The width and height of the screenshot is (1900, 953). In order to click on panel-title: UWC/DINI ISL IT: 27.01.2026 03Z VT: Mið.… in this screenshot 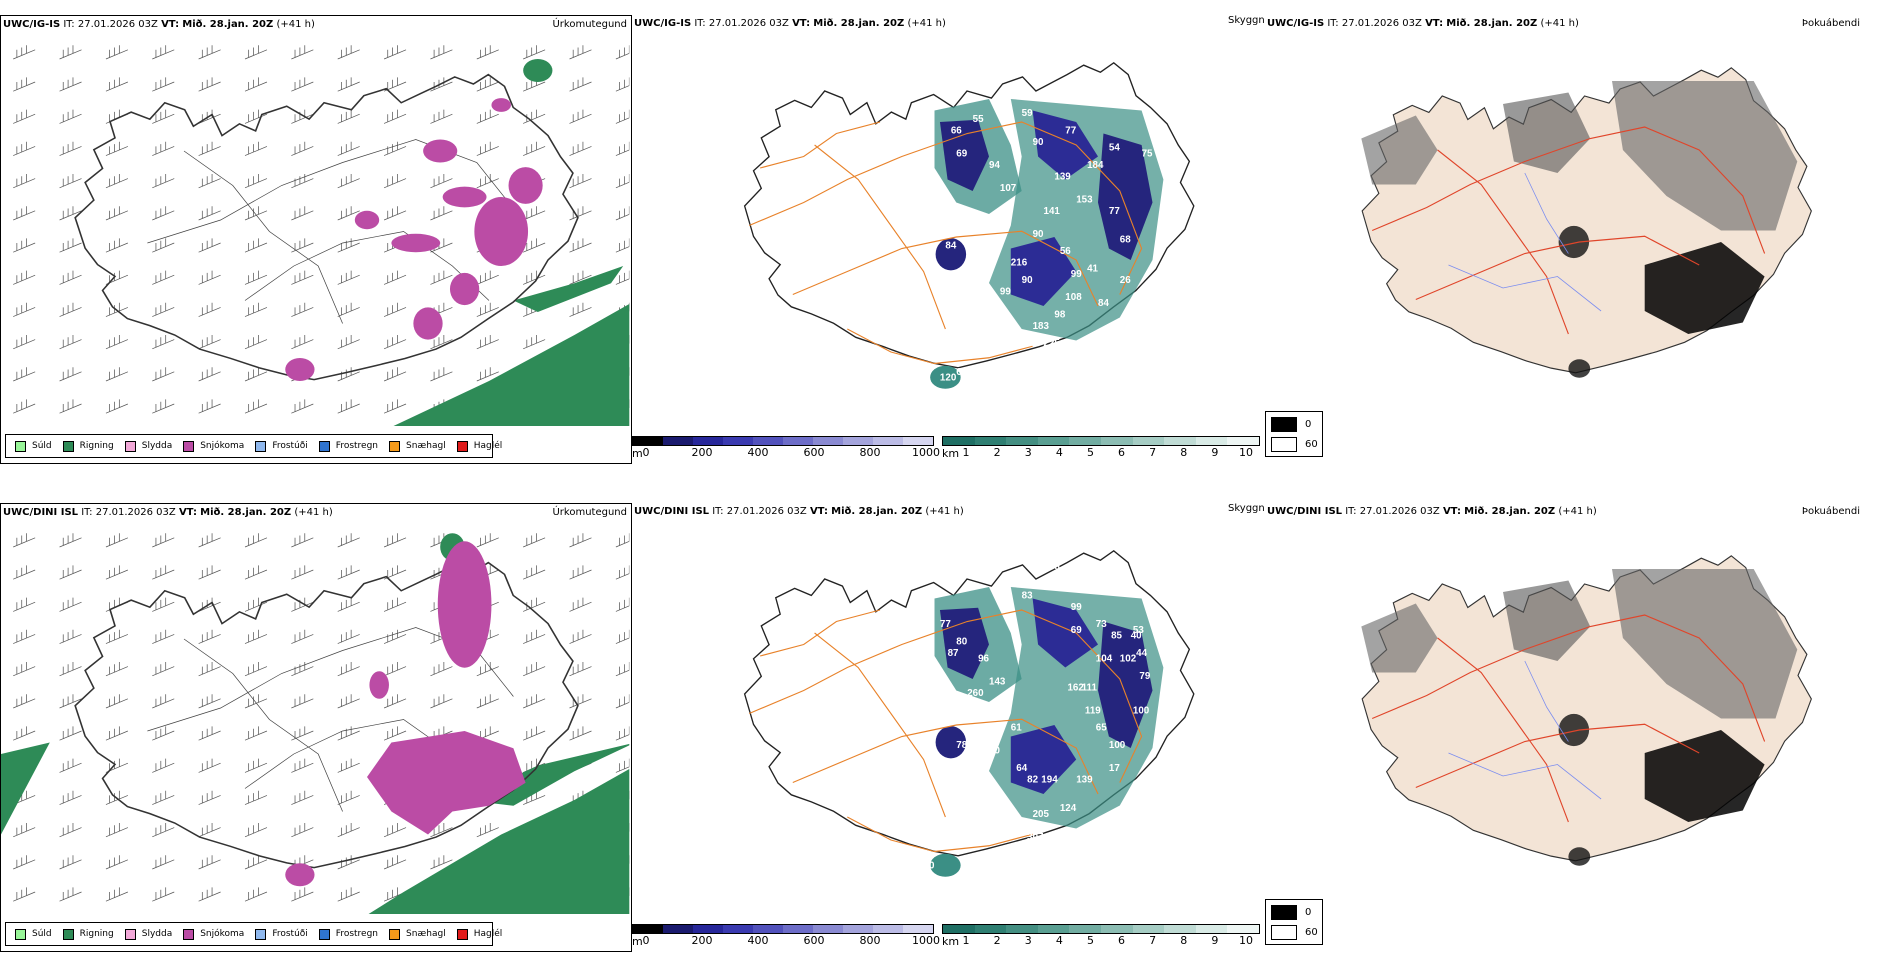, I will do `click(168, 512)`.